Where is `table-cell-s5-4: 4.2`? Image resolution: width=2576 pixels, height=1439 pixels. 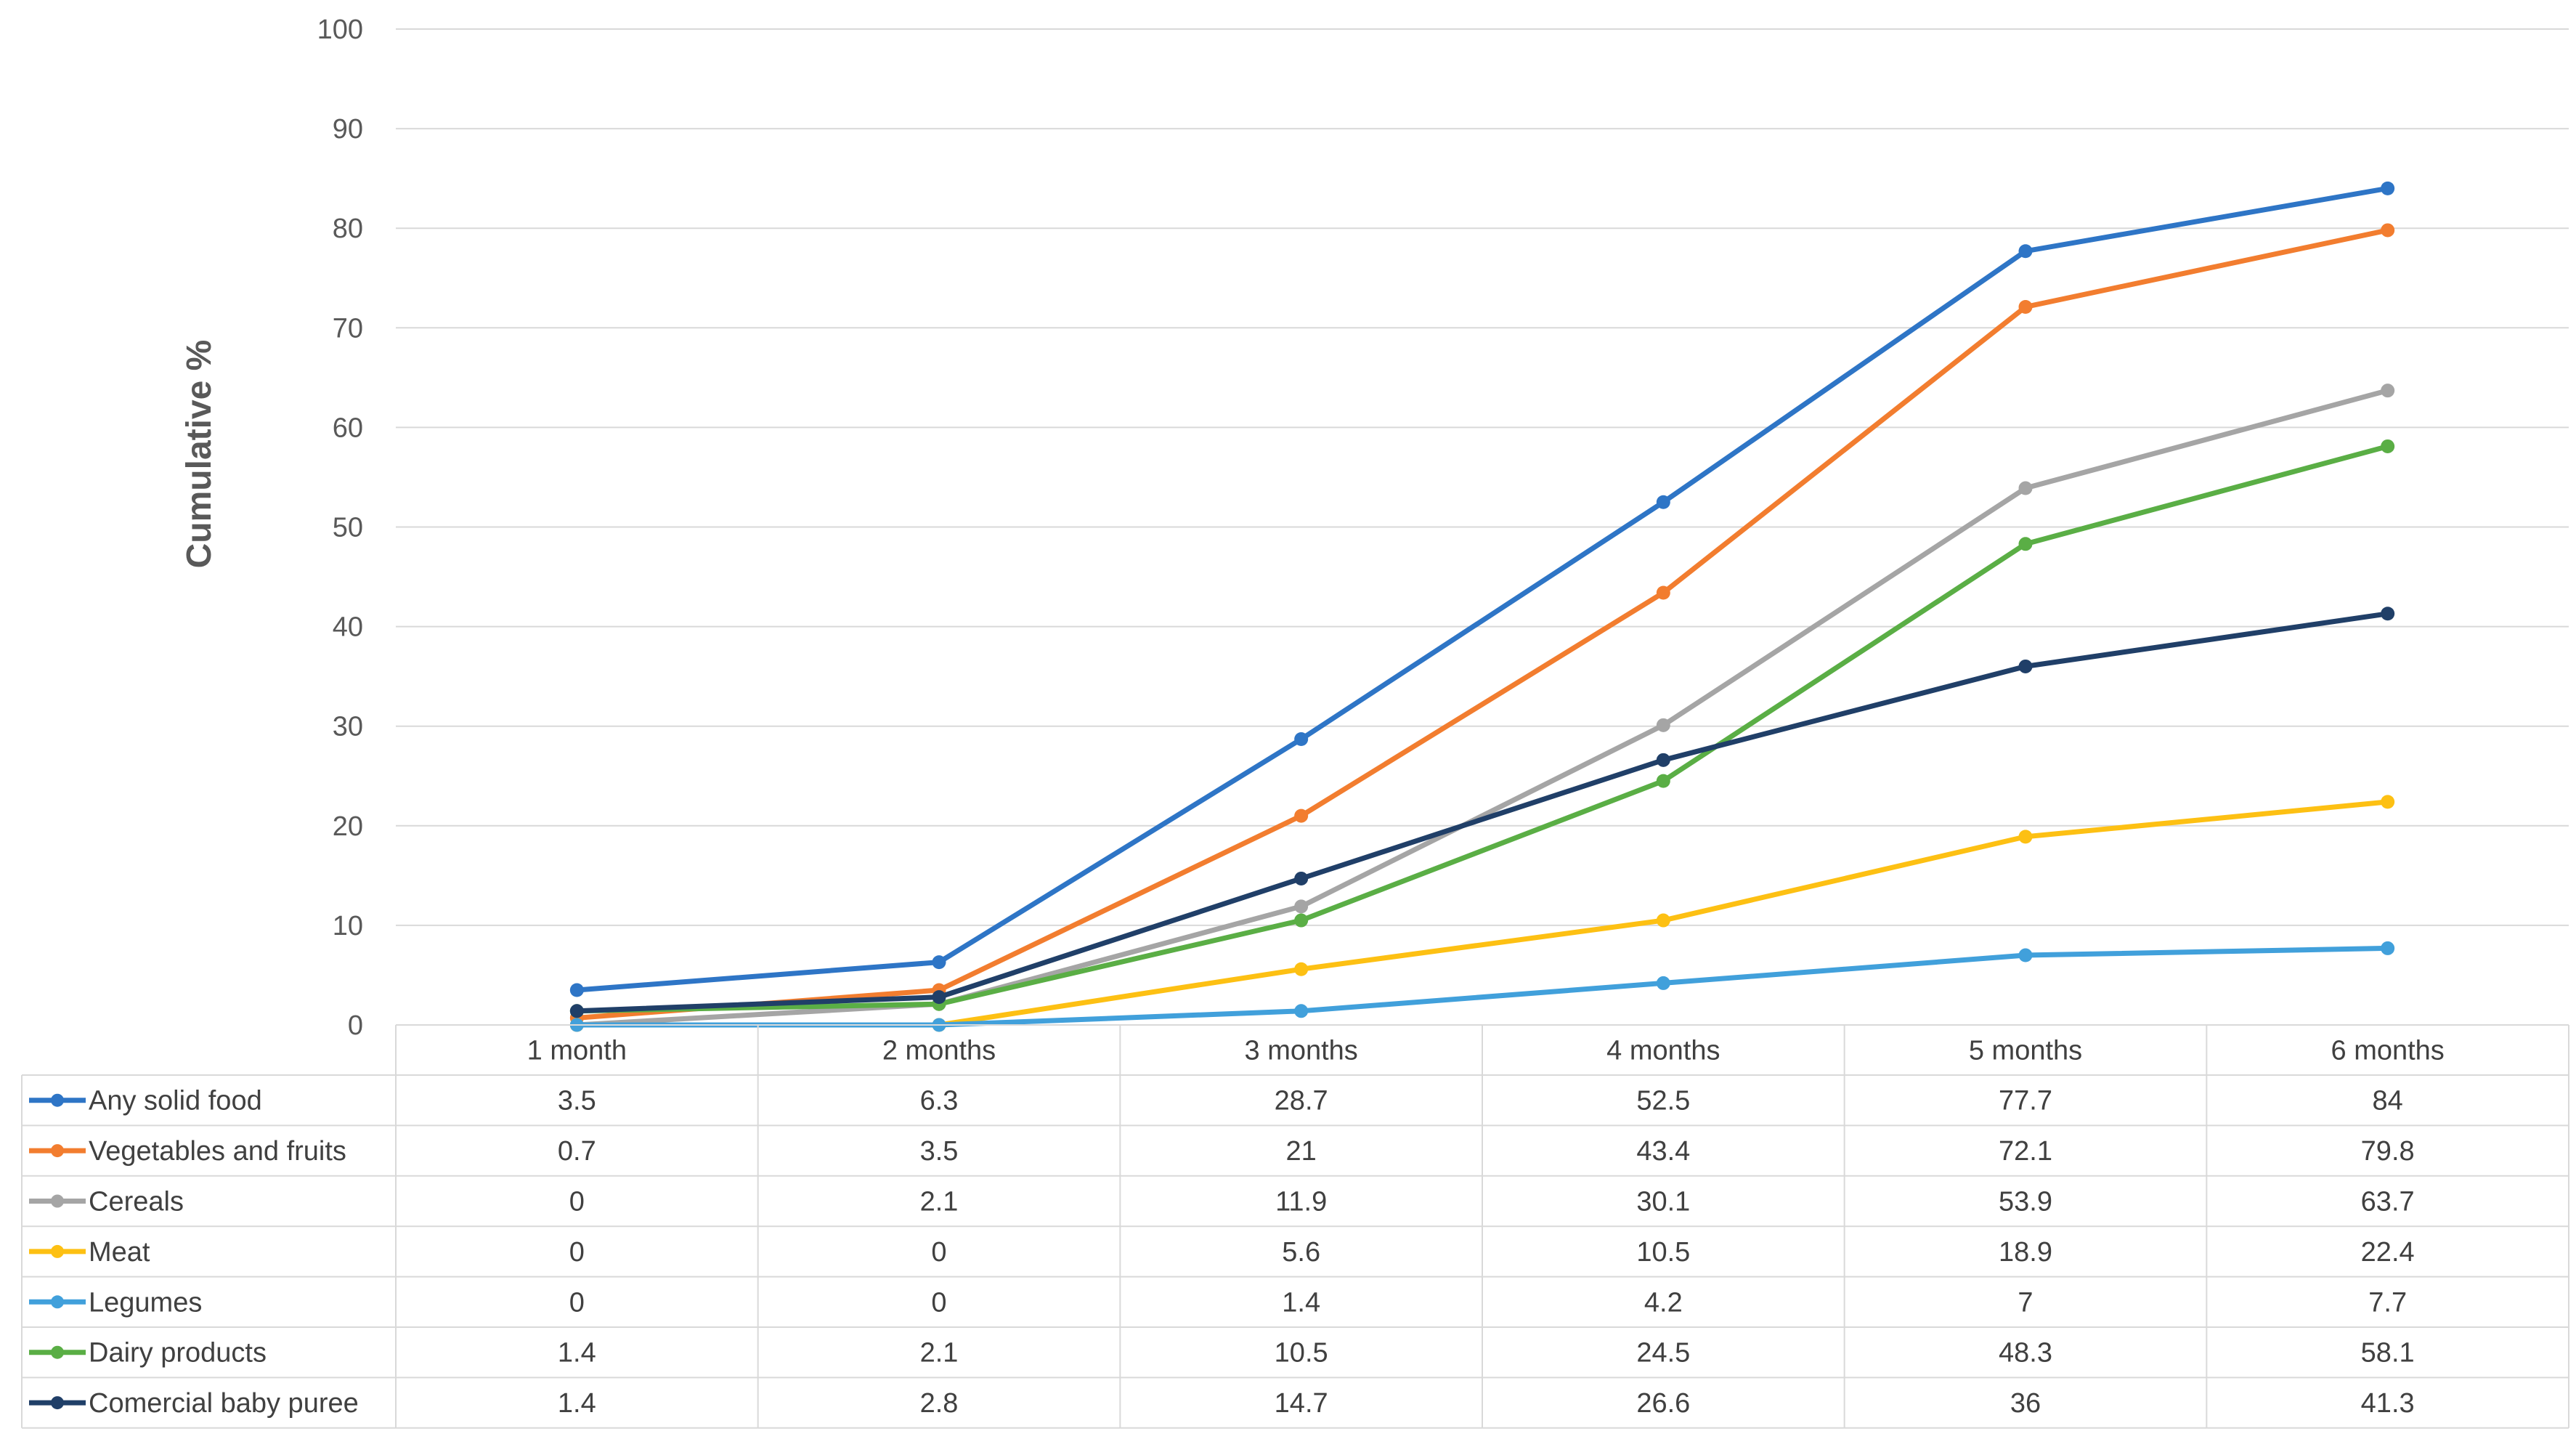 table-cell-s5-4: 4.2 is located at coordinates (1664, 1303).